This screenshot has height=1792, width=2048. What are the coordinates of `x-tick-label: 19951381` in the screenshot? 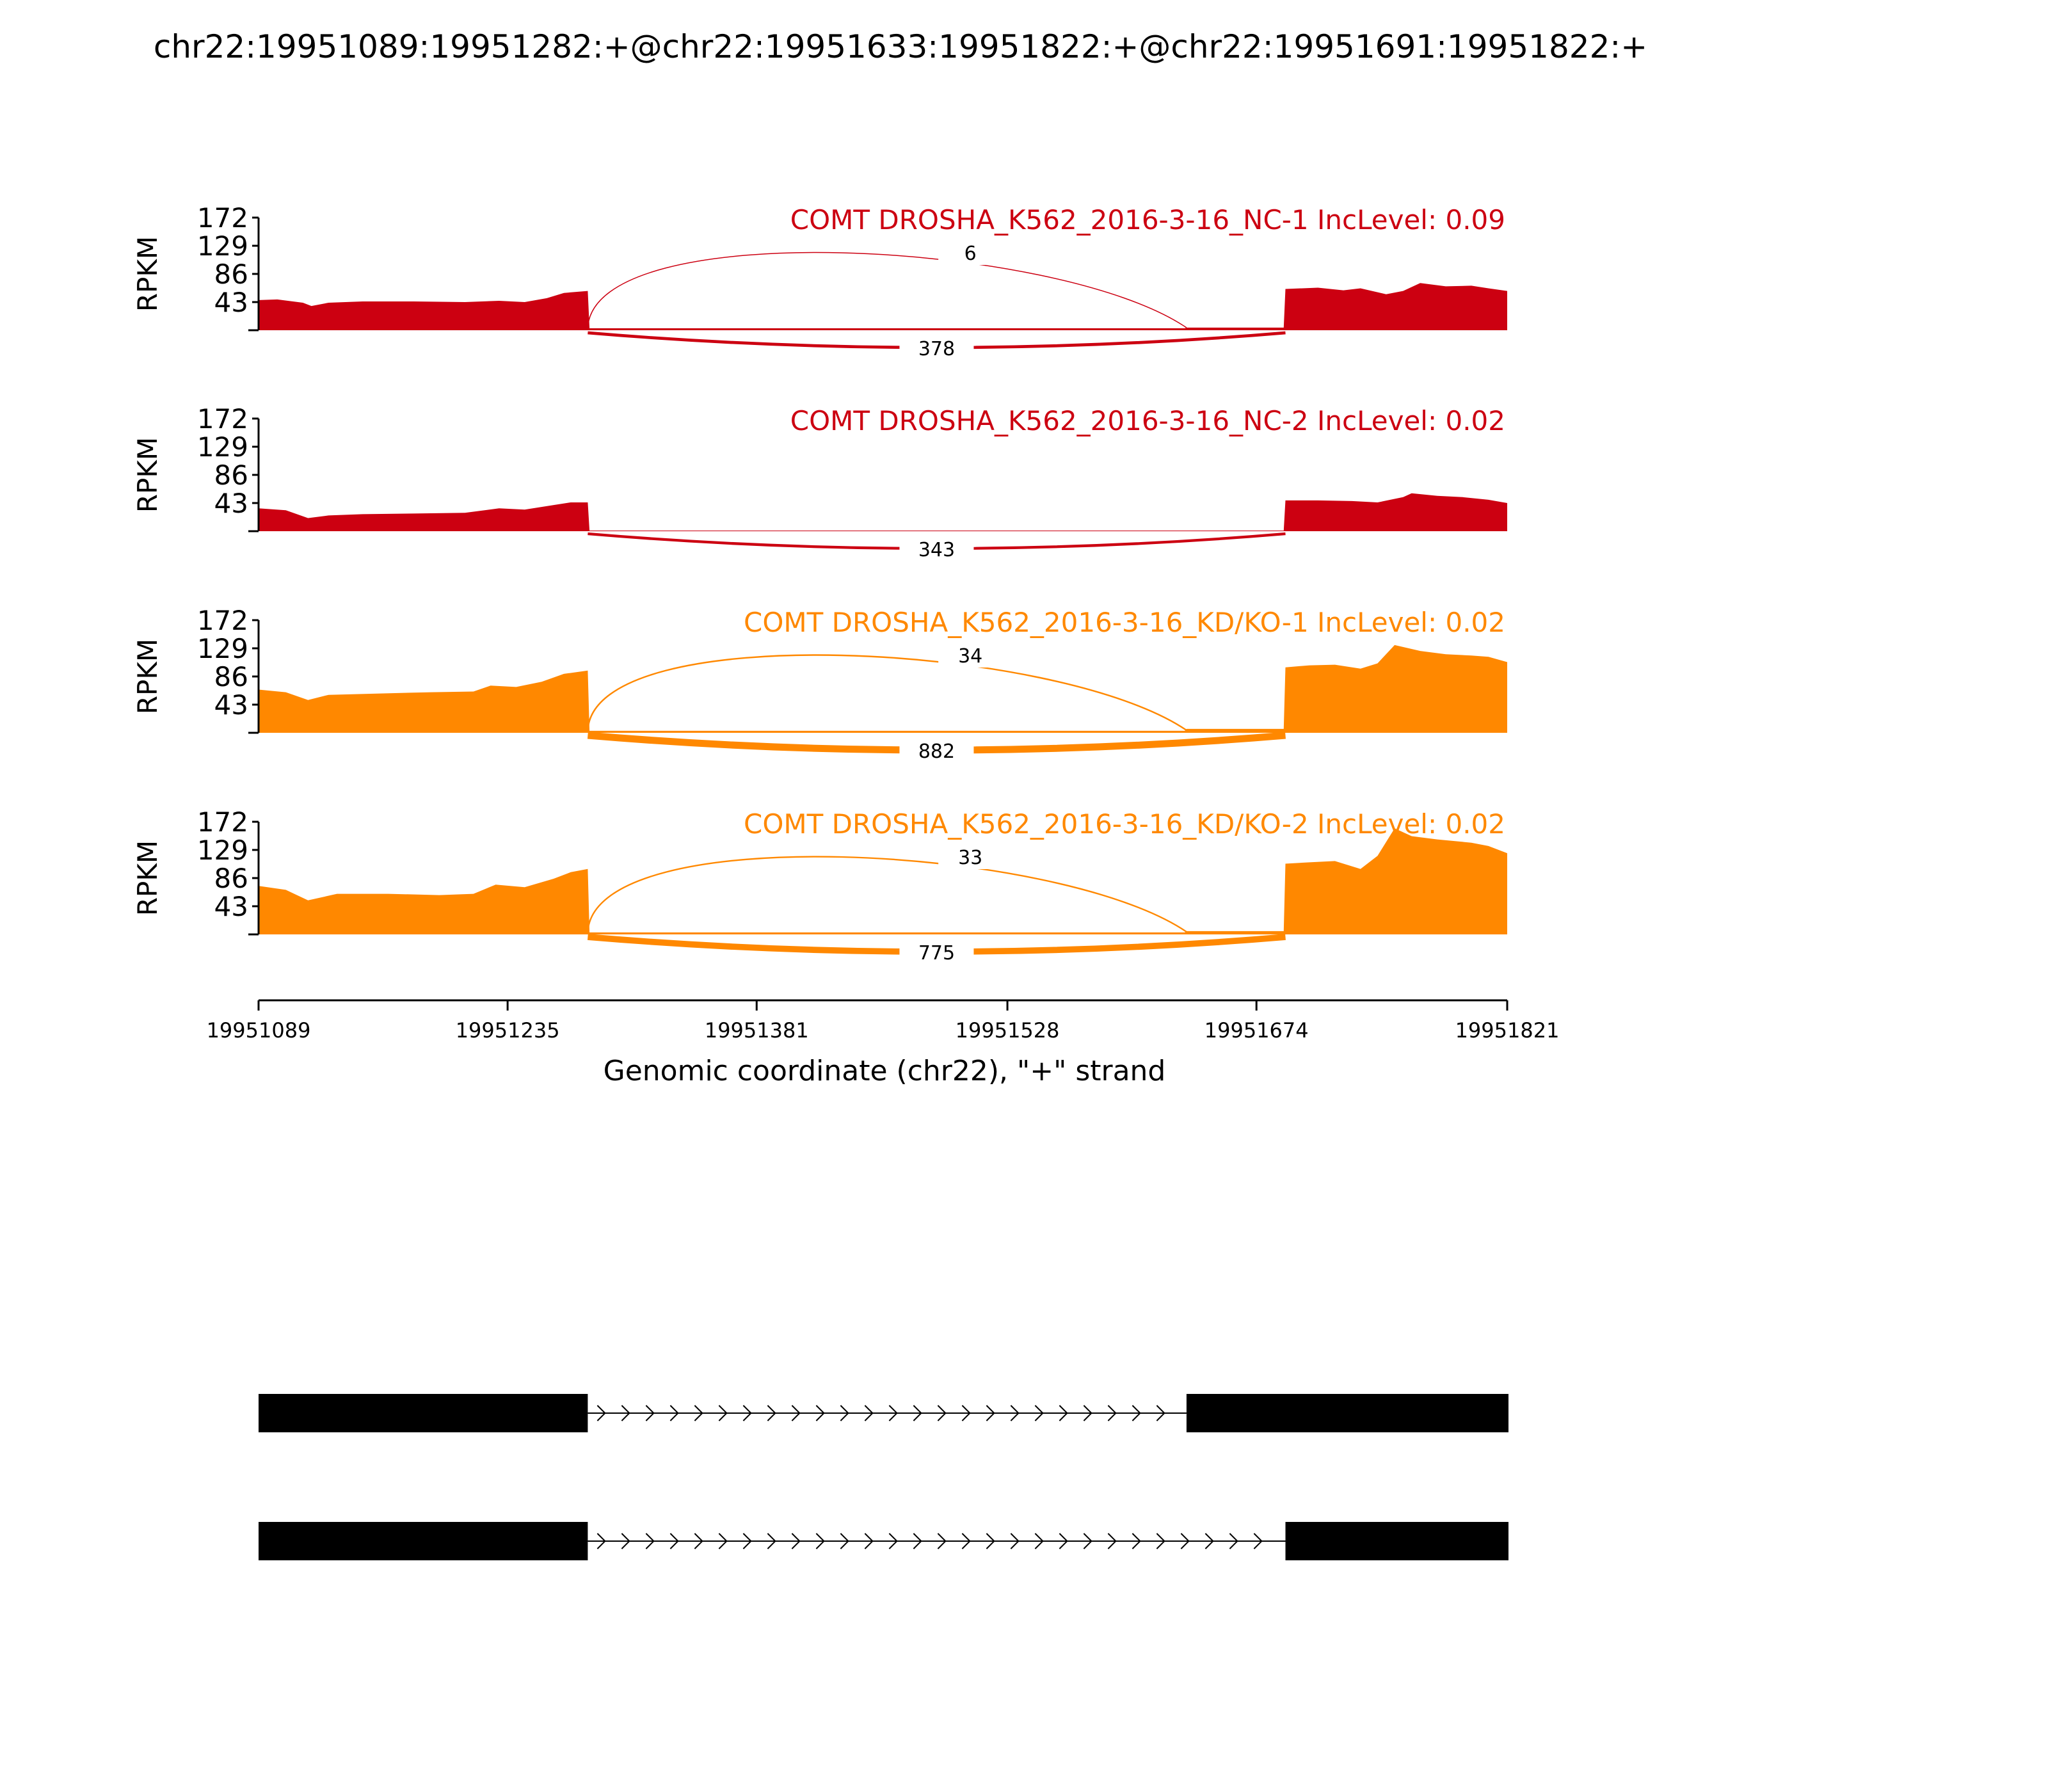 It's located at (757, 1030).